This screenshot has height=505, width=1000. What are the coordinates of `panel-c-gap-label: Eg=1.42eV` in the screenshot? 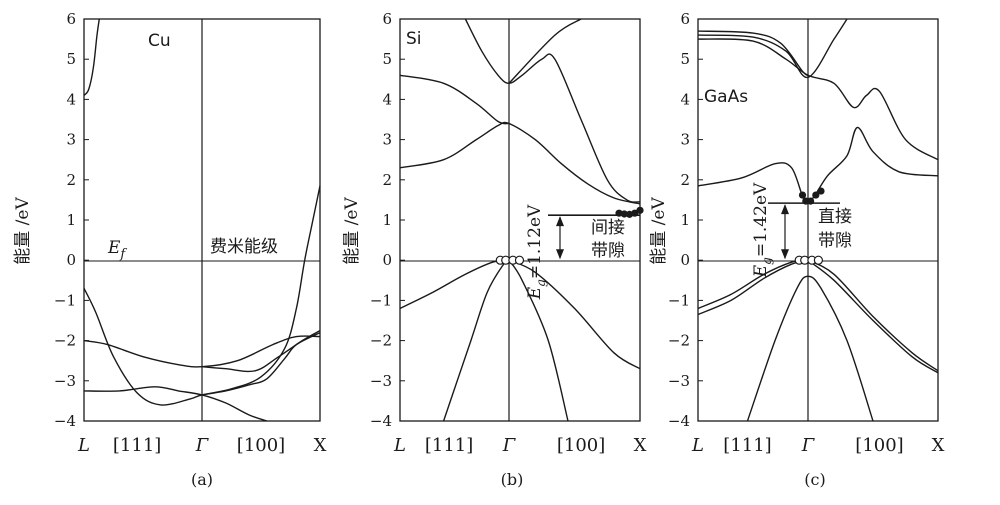 It's located at (762, 230).